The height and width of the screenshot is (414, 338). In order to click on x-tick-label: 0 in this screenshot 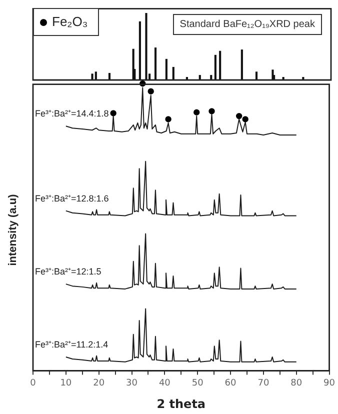, I will do `click(33, 383)`.